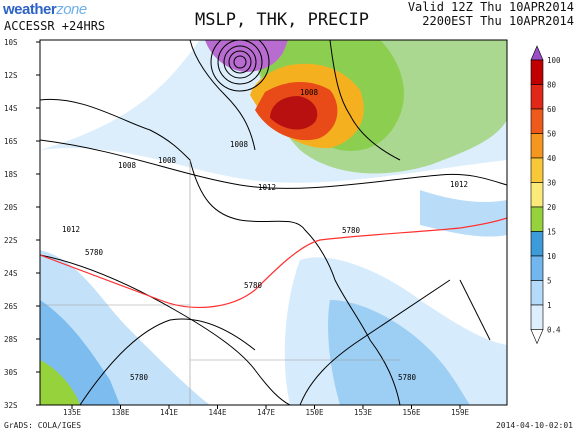  What do you see at coordinates (475, 310) in the screenshot?
I see `coastline-island` at bounding box center [475, 310].